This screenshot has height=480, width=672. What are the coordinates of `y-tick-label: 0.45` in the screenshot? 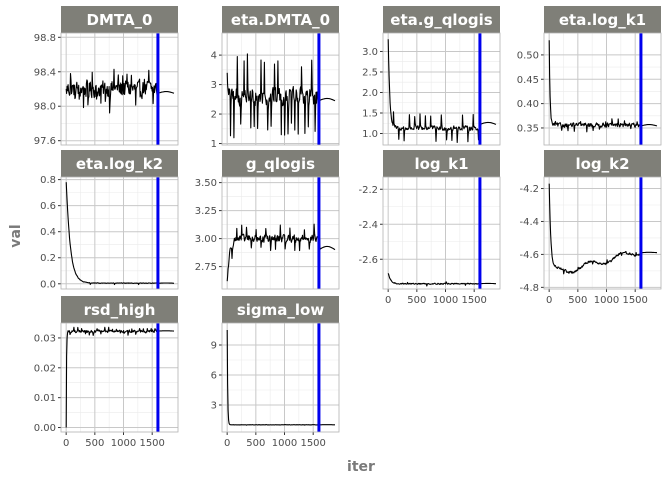 It's located at (528, 80).